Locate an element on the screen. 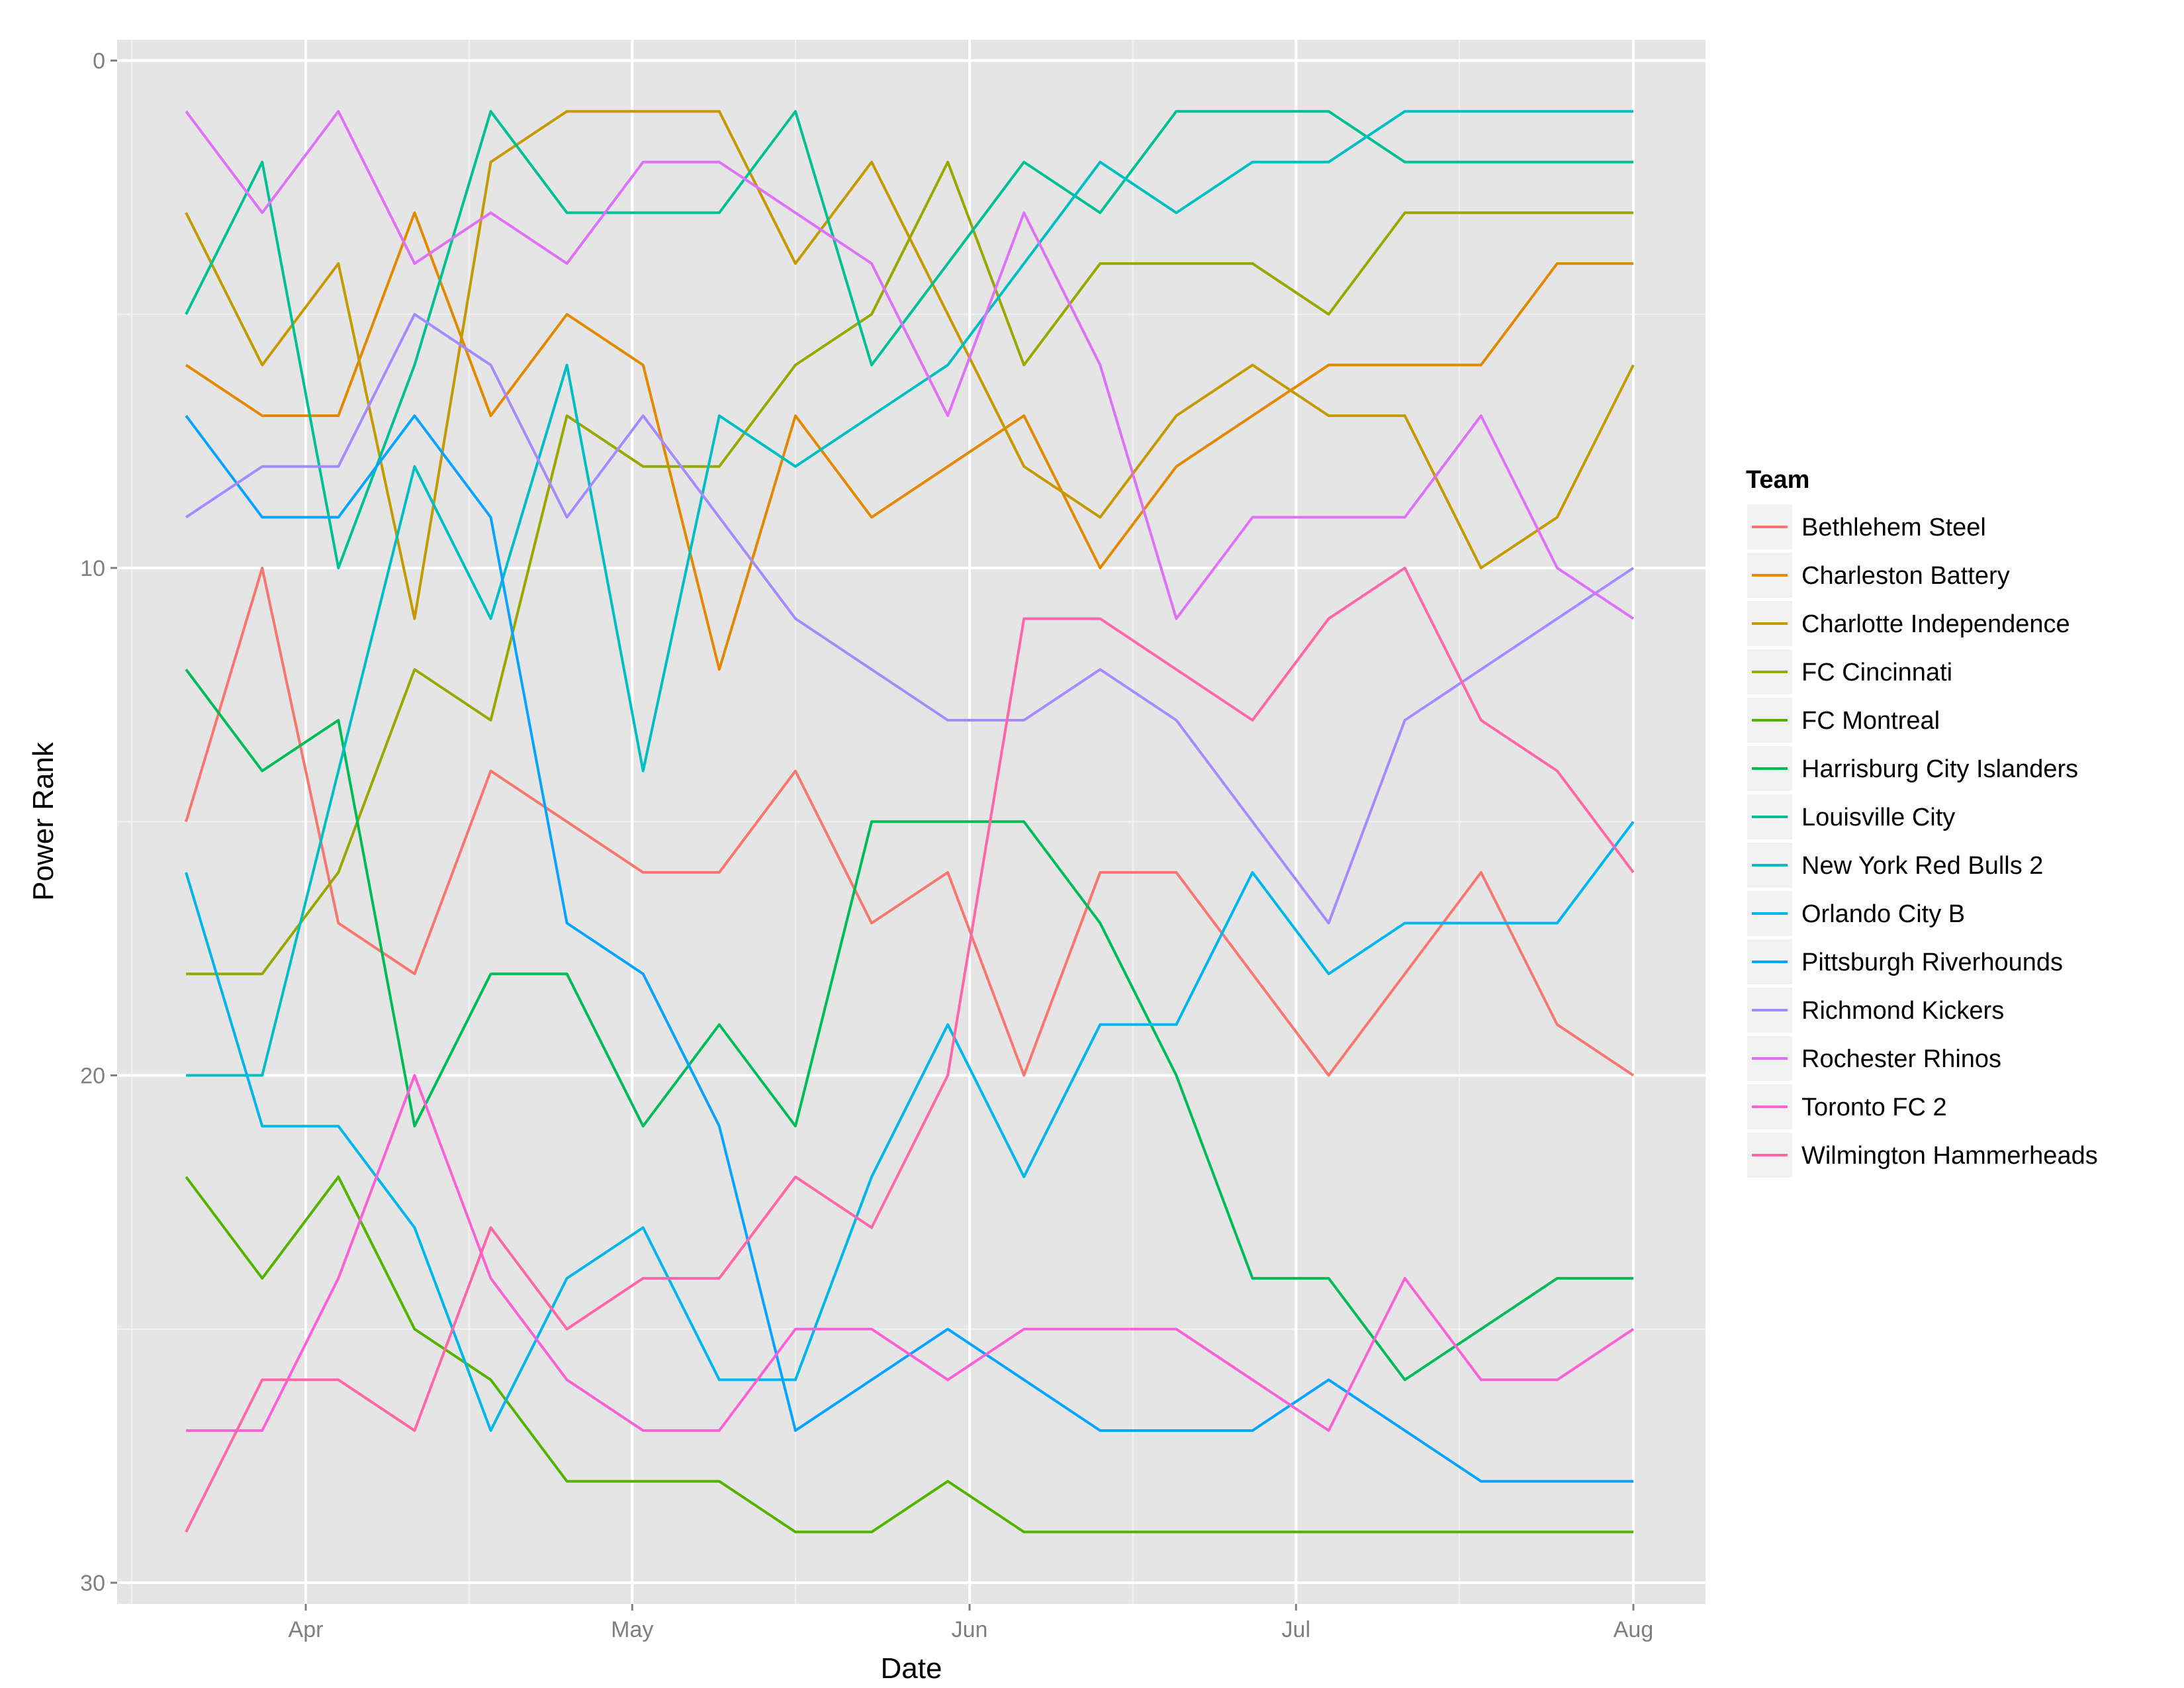  legend-item: Charleston Battery is located at coordinates (1878, 575).